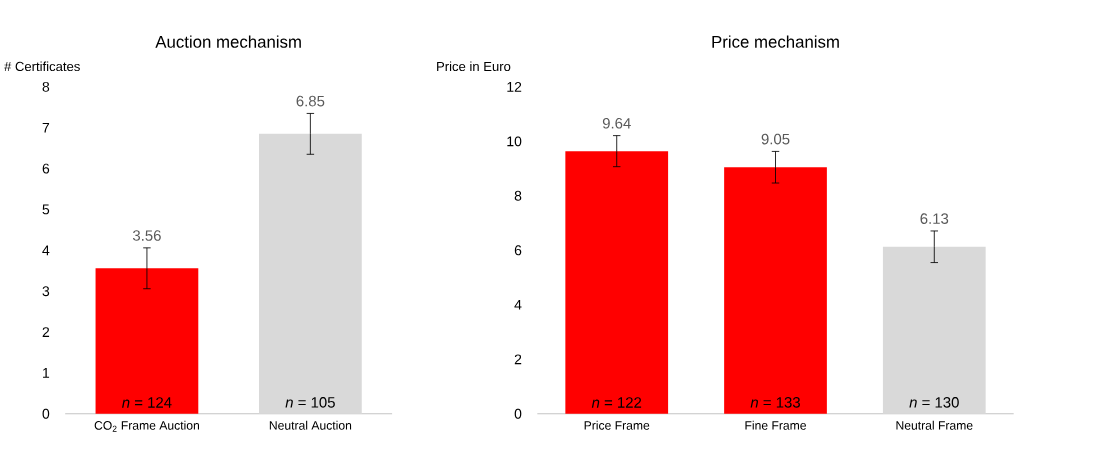 This screenshot has height=449, width=1094. I want to click on data-label: 9.64, so click(616, 123).